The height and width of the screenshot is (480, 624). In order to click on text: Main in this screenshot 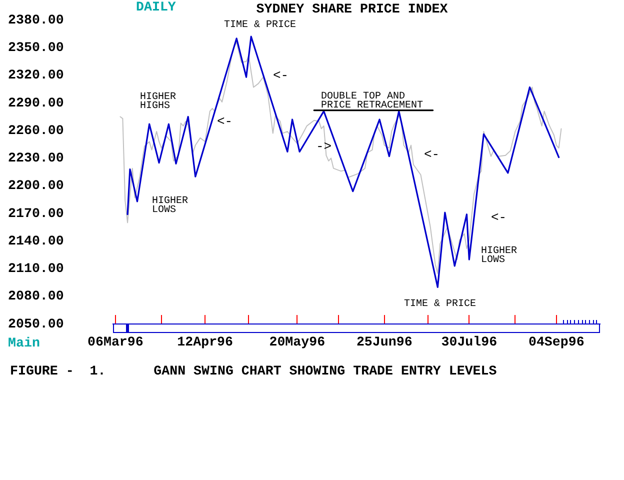, I will do `click(24, 342)`.